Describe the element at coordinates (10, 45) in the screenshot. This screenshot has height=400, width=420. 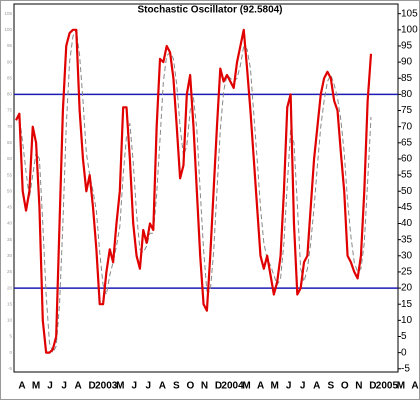
I see `y-tick-label-left: 95` at that location.